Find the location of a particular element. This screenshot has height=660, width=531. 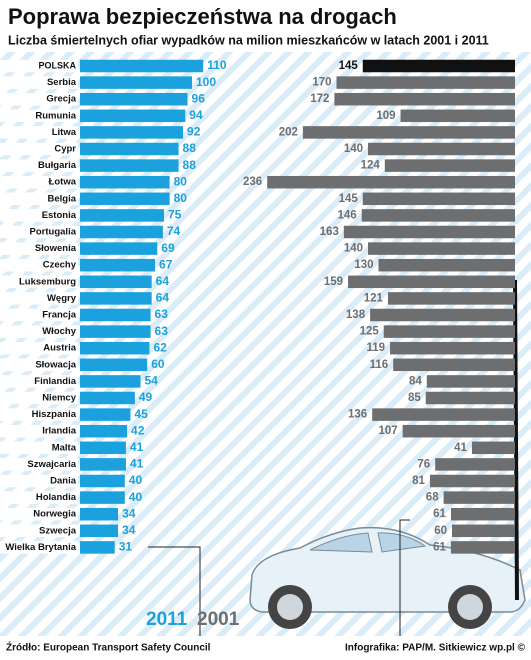

value-label-2011: 88 is located at coordinates (190, 148).